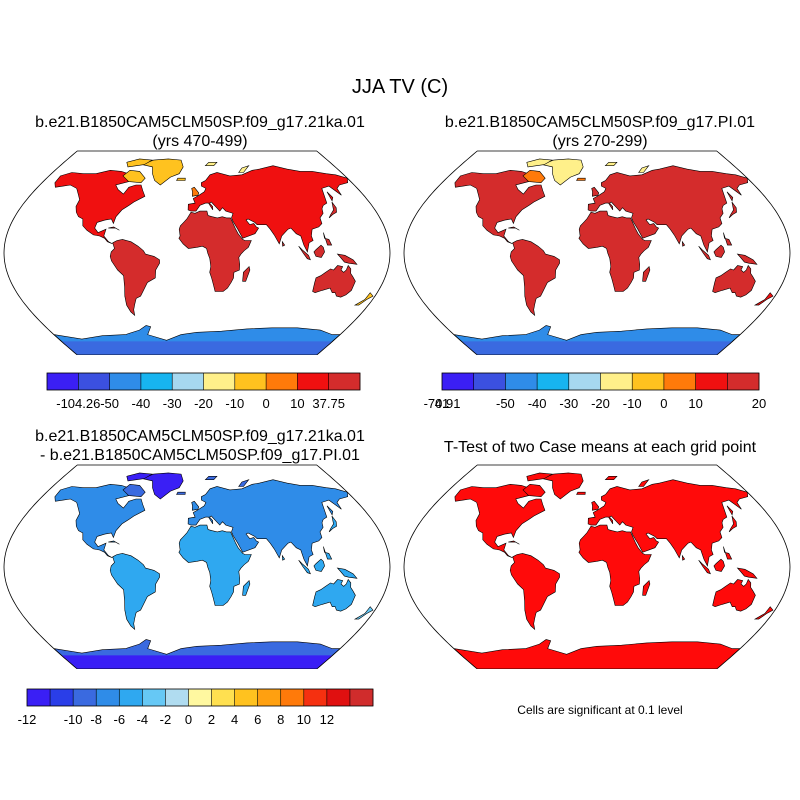 The image size is (800, 800). I want to click on colorbar-tick-label: 41, so click(442, 403).